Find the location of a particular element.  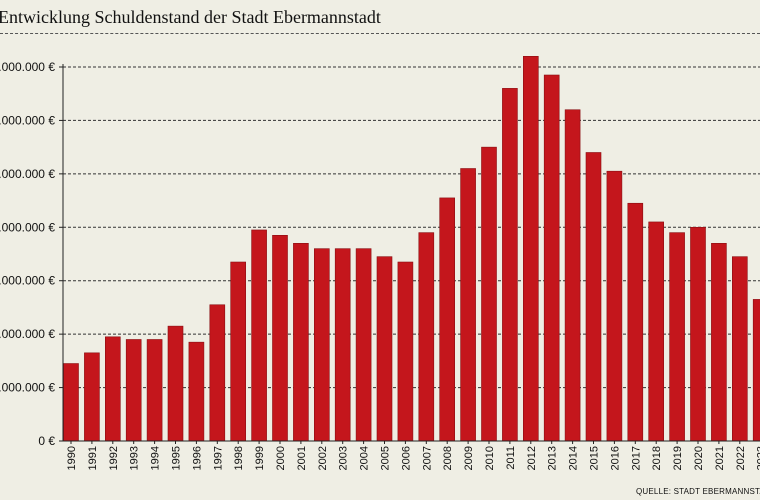

x-tick-label-2015: 2015 is located at coordinates (595, 458).